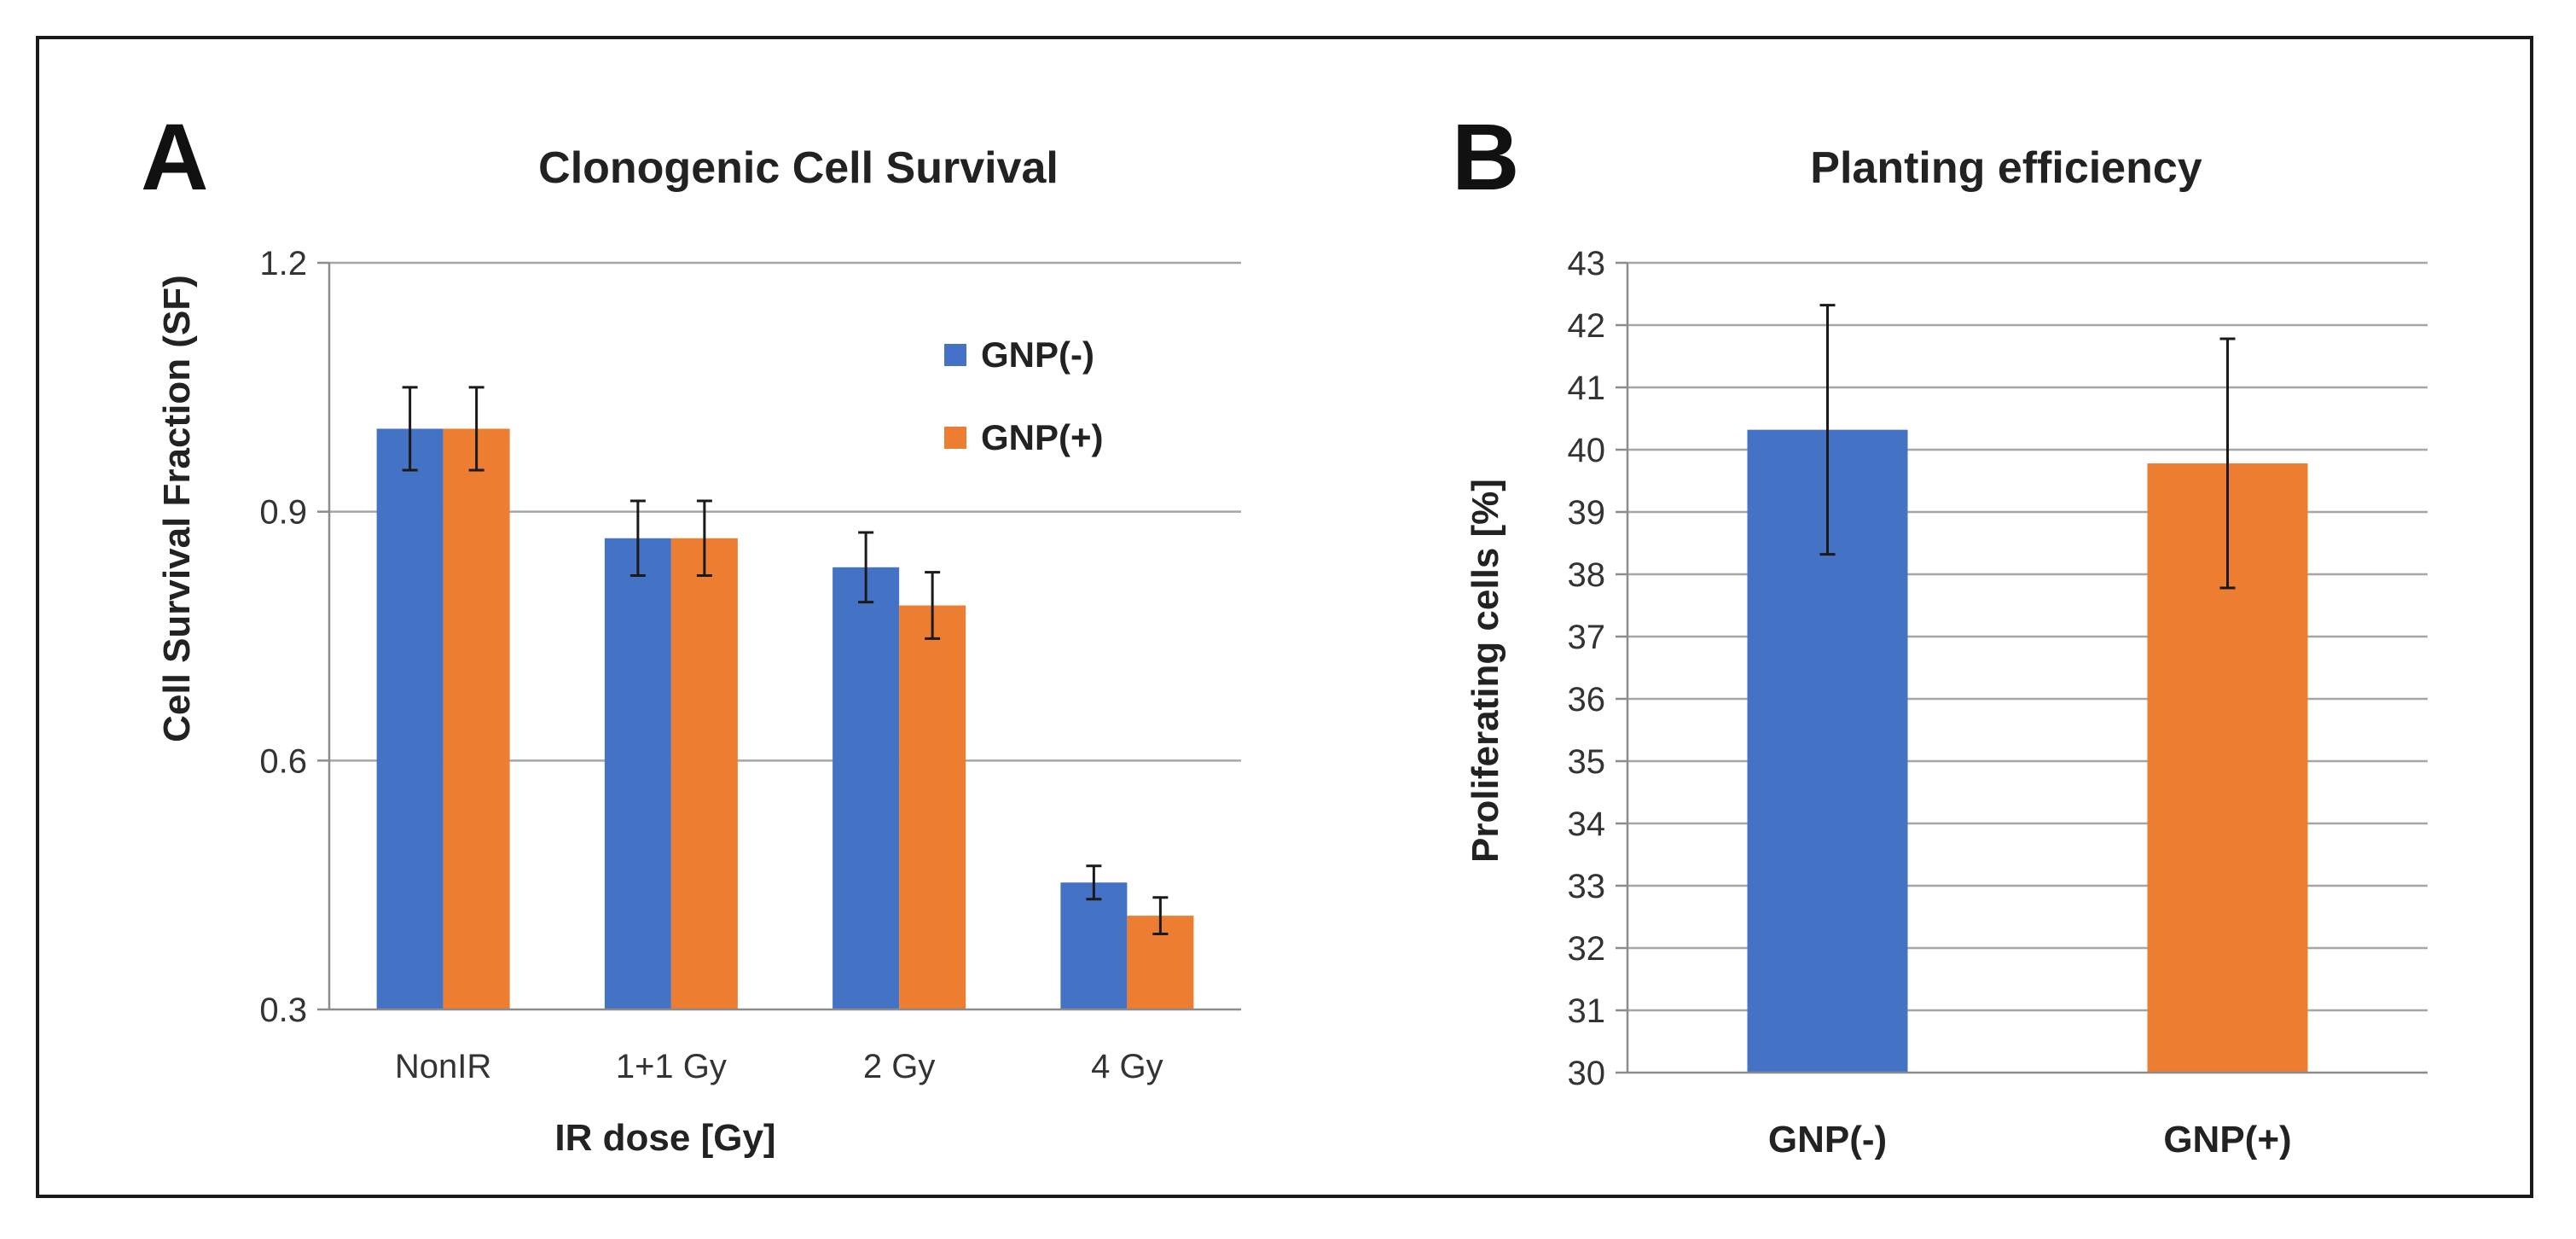 The image size is (2576, 1239). Describe the element at coordinates (704, 773) in the screenshot. I see `bar-1plus1-gy-gnp-plus` at that location.